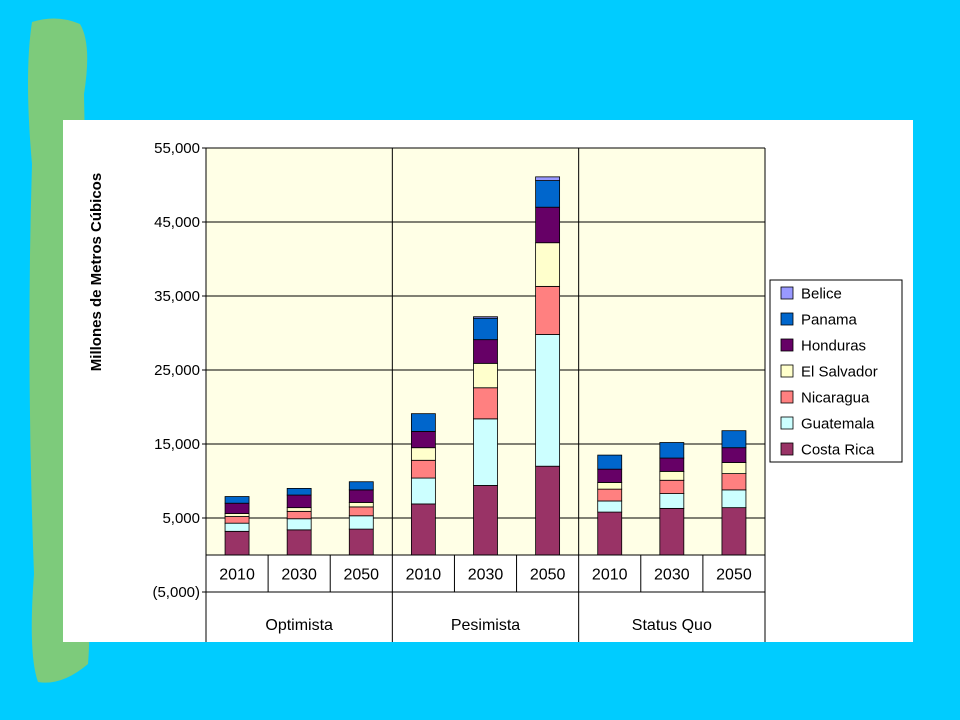 This screenshot has width=960, height=720. I want to click on group-label: Pesimista, so click(485, 625).